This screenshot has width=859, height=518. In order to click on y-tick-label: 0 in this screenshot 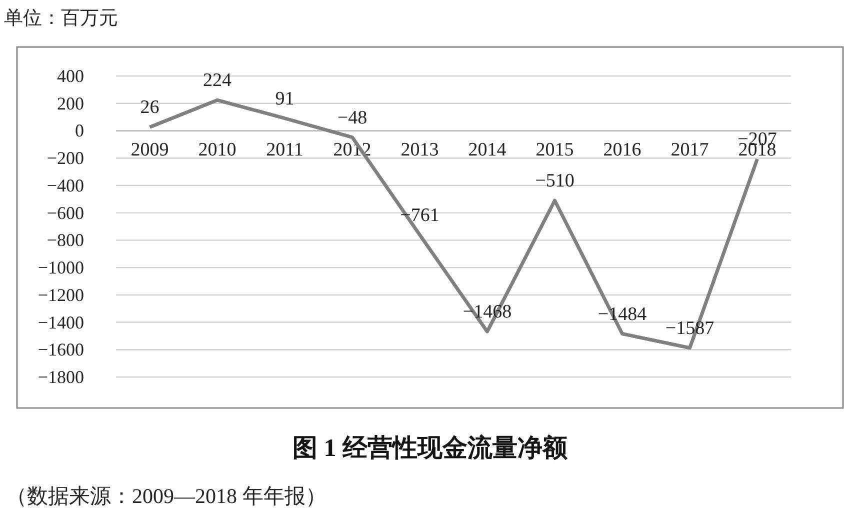, I will do `click(79, 130)`.